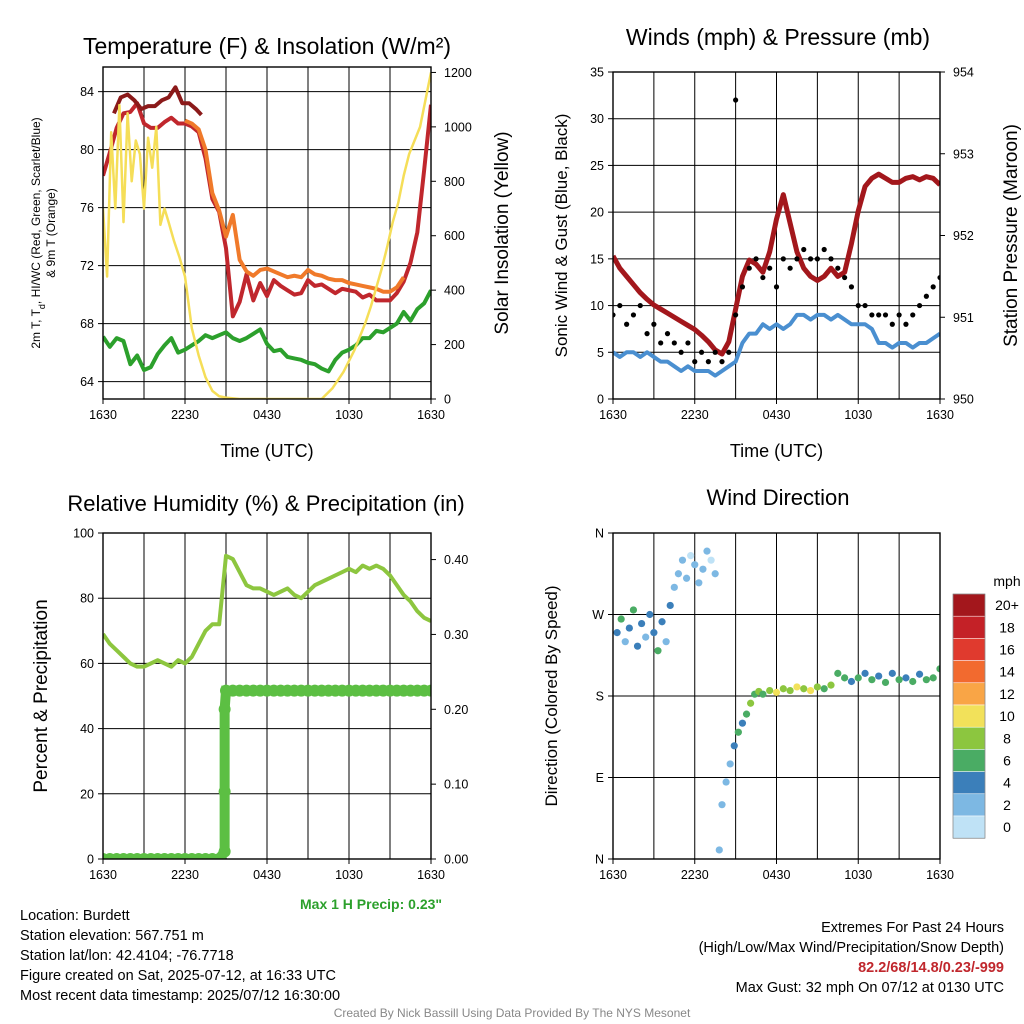  What do you see at coordinates (42, 306) in the screenshot?
I see `y-axis-label-sub: d` at bounding box center [42, 306].